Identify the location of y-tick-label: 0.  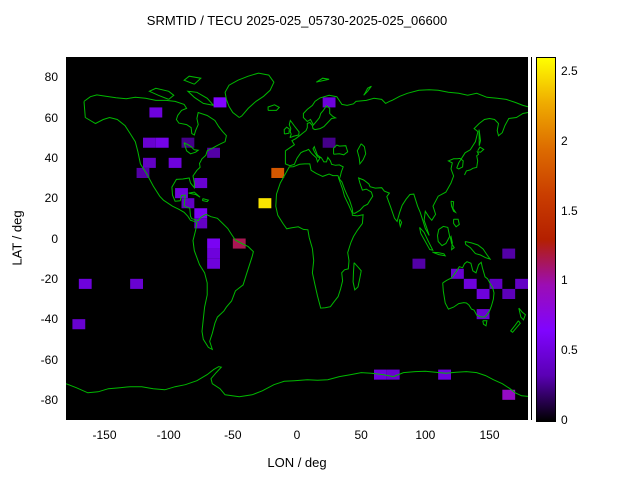
(54, 238).